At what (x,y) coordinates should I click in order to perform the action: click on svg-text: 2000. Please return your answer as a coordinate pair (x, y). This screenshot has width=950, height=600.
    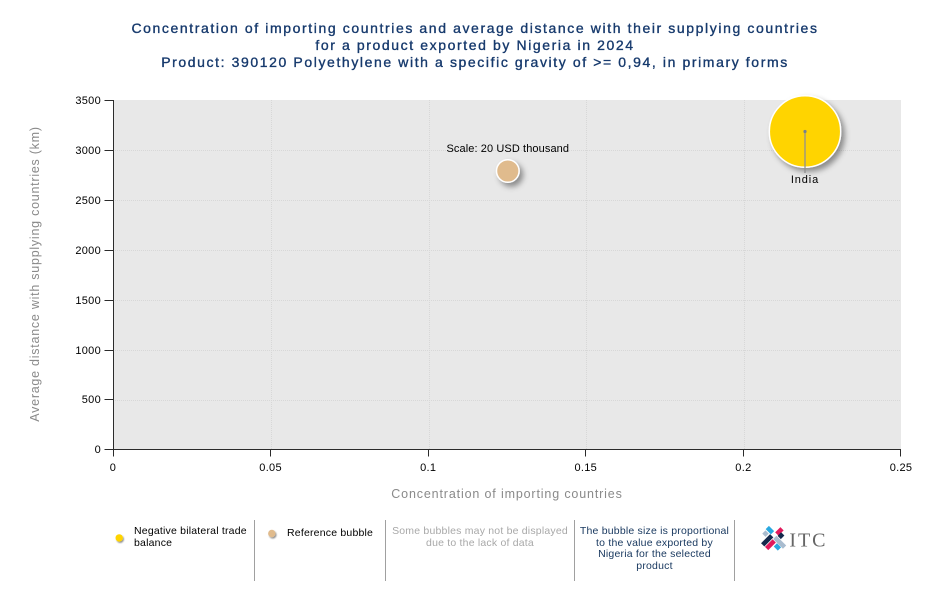
    Looking at the image, I should click on (88, 251).